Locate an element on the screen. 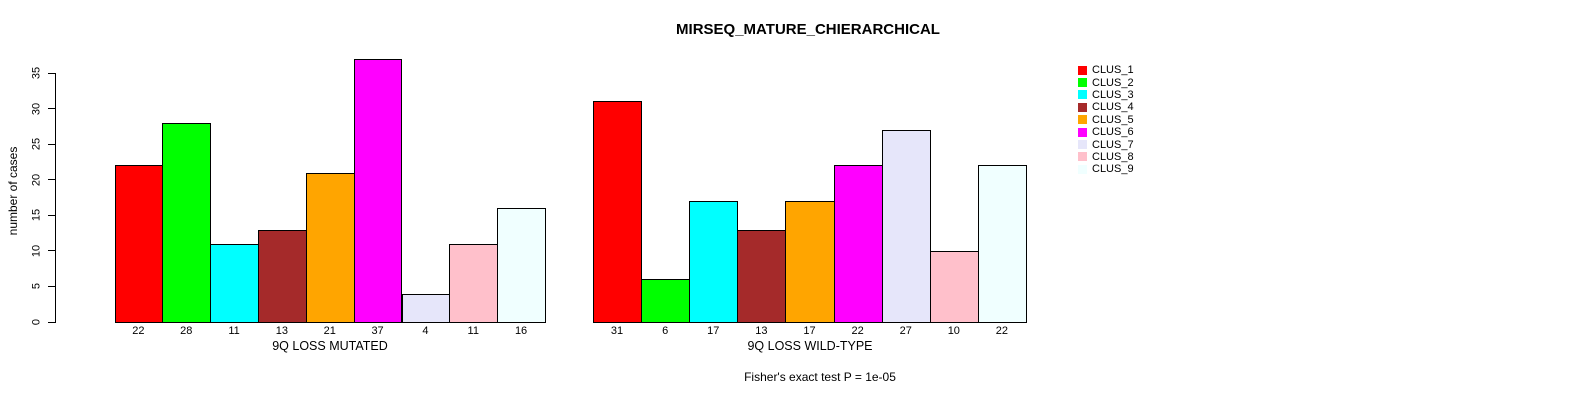  y-axis-tick-label: 25 is located at coordinates (36, 144).